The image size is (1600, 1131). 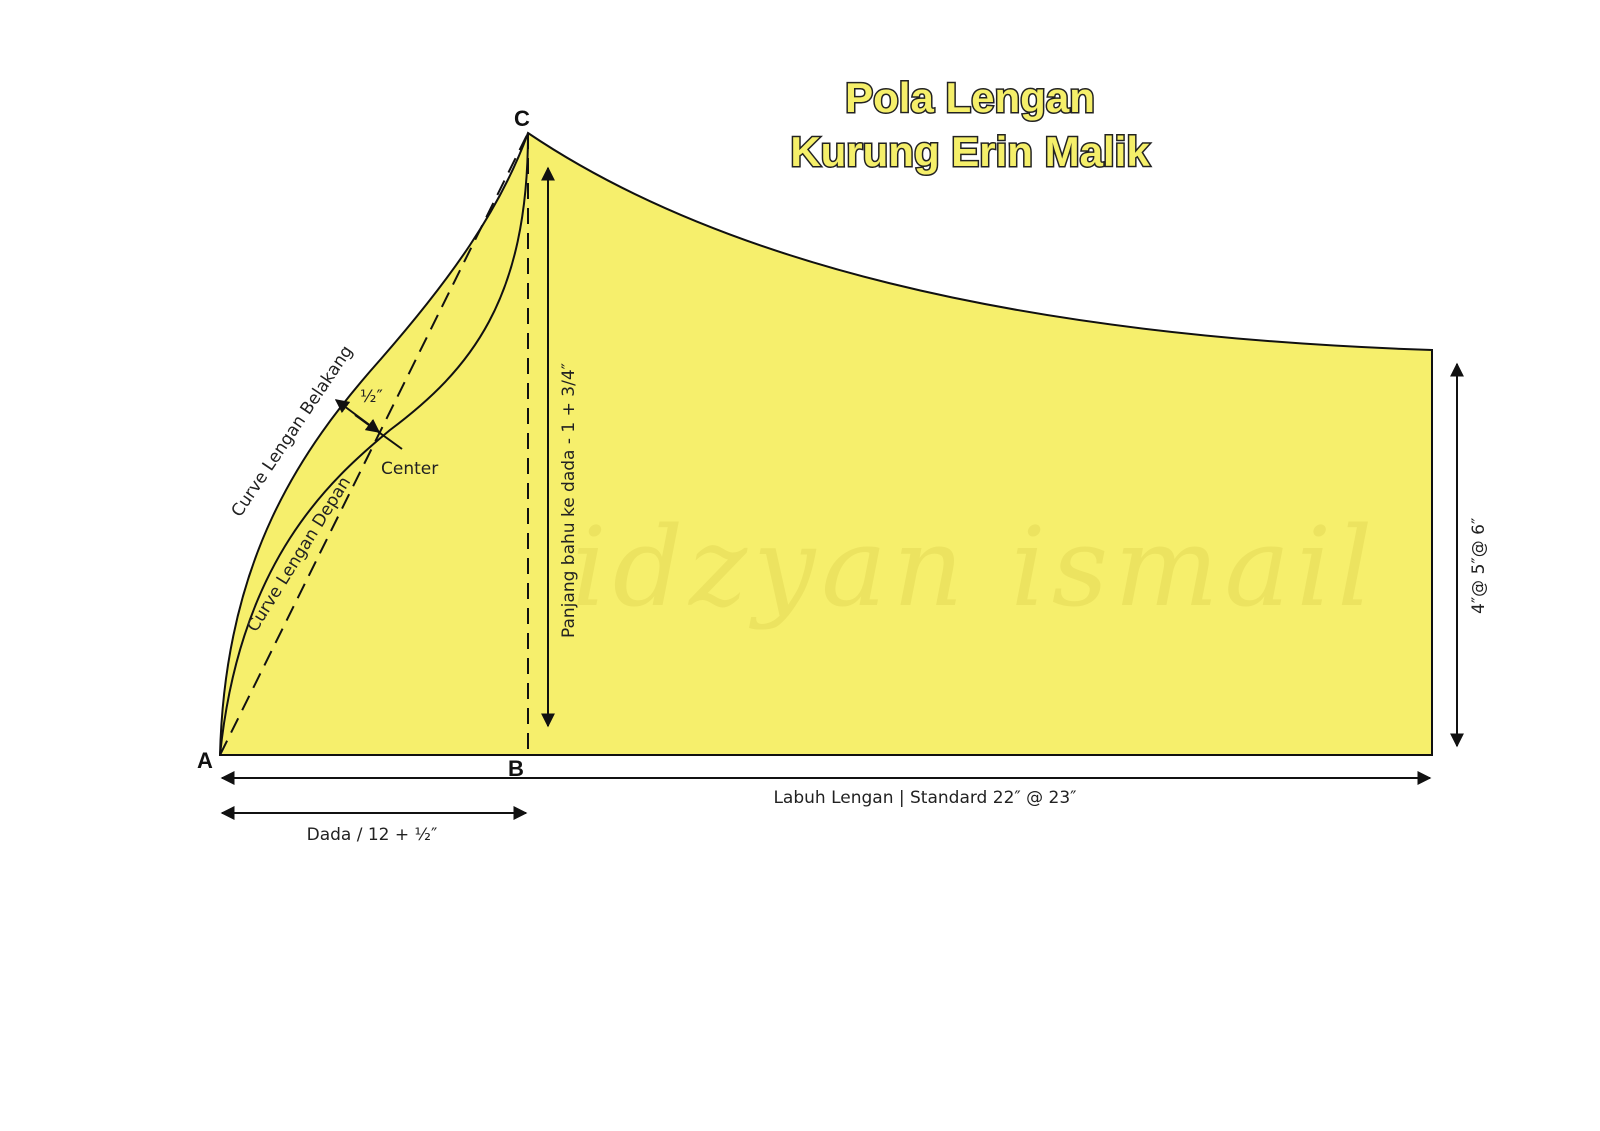 What do you see at coordinates (516, 768) in the screenshot?
I see `point-label: B` at bounding box center [516, 768].